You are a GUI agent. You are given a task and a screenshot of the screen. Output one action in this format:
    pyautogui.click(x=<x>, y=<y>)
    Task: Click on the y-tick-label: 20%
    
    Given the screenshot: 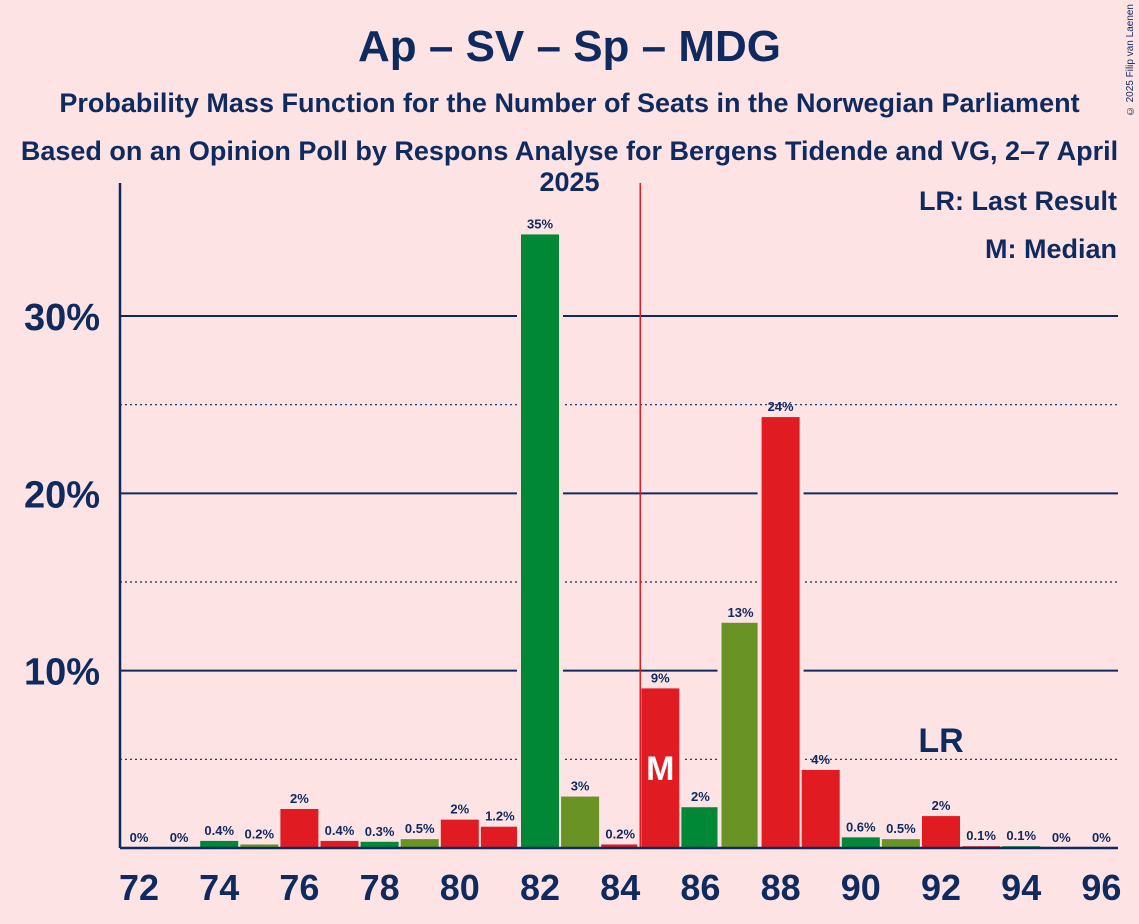 What is the action you would take?
    pyautogui.click(x=62, y=495)
    